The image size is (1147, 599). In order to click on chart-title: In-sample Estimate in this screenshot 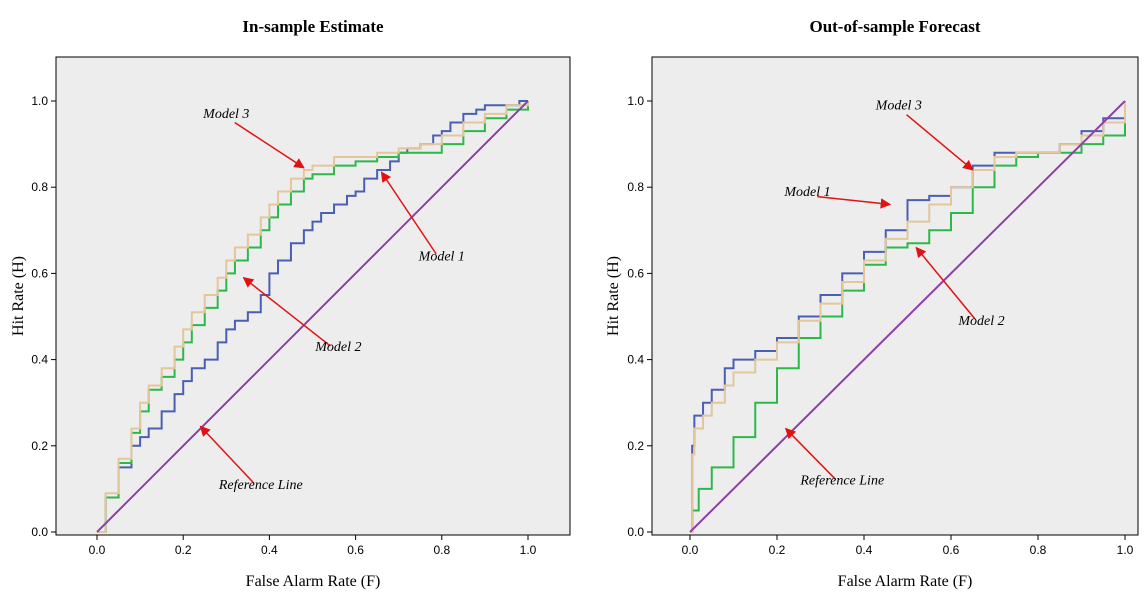, I will do `click(313, 26)`.